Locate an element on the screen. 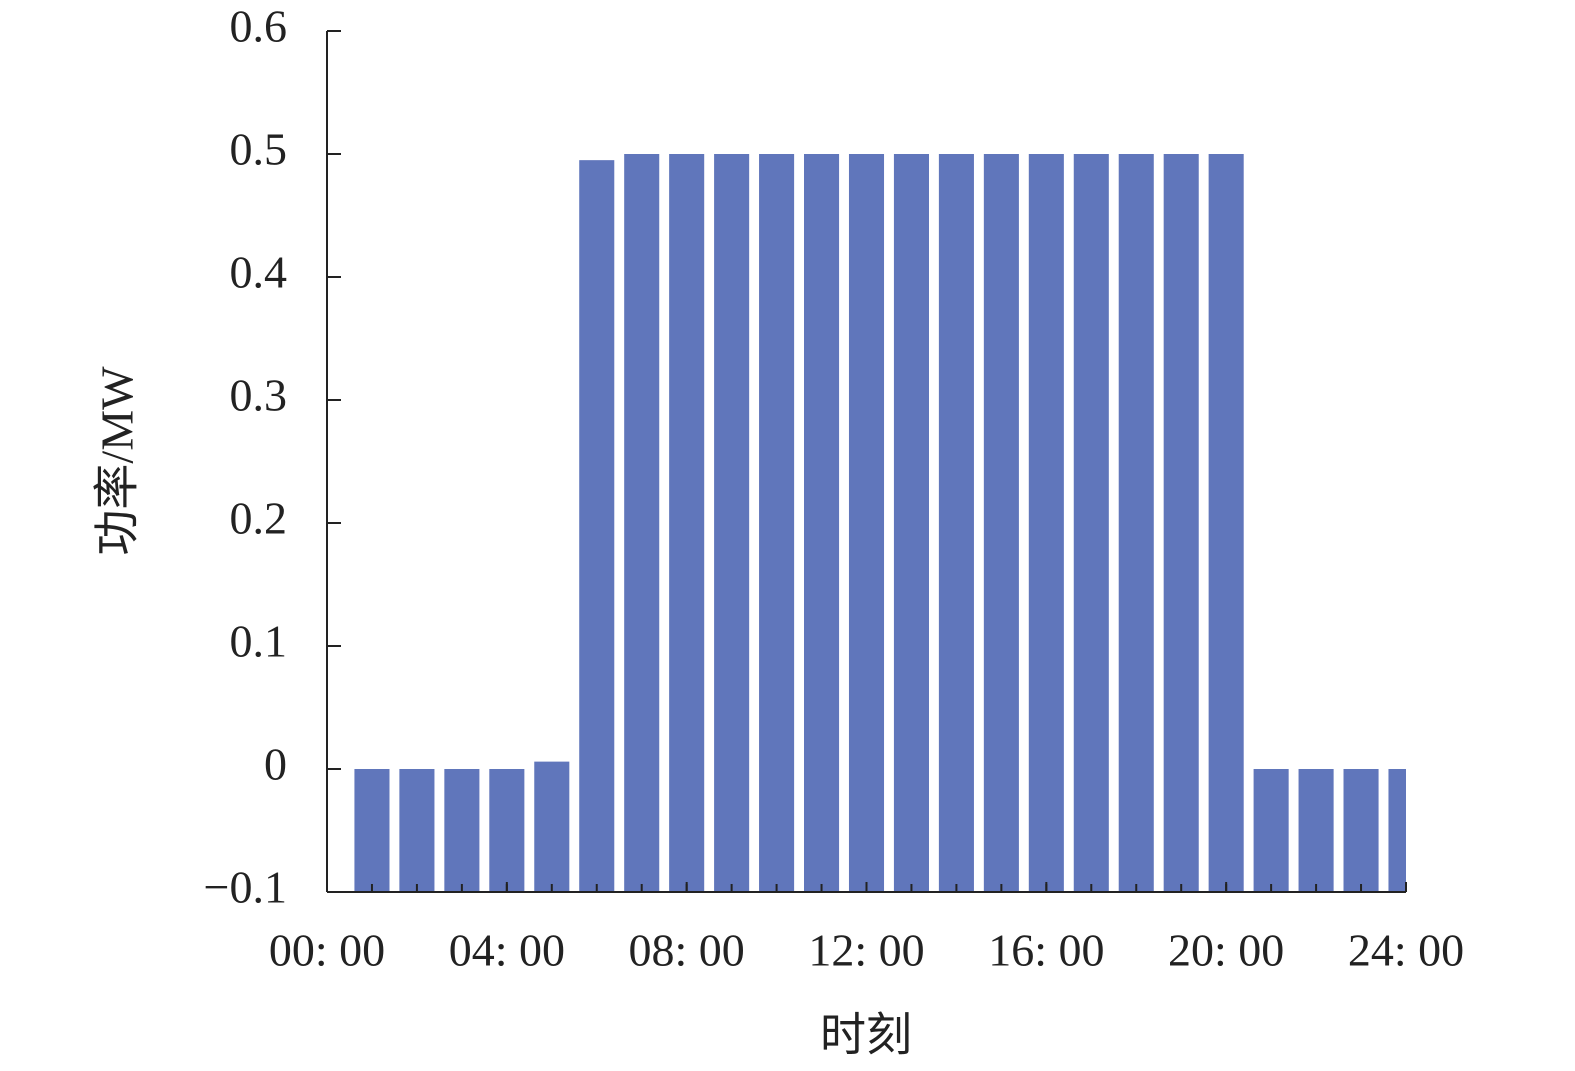 This screenshot has width=1575, height=1071. y-tick-label: 0.5 is located at coordinates (259, 149).